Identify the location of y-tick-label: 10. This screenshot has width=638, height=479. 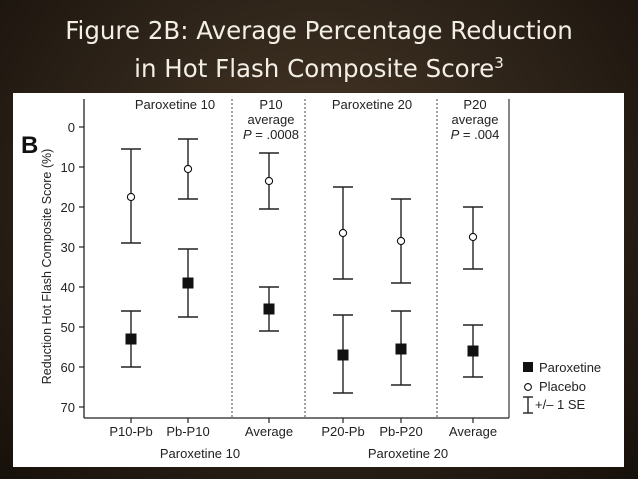
(68, 167).